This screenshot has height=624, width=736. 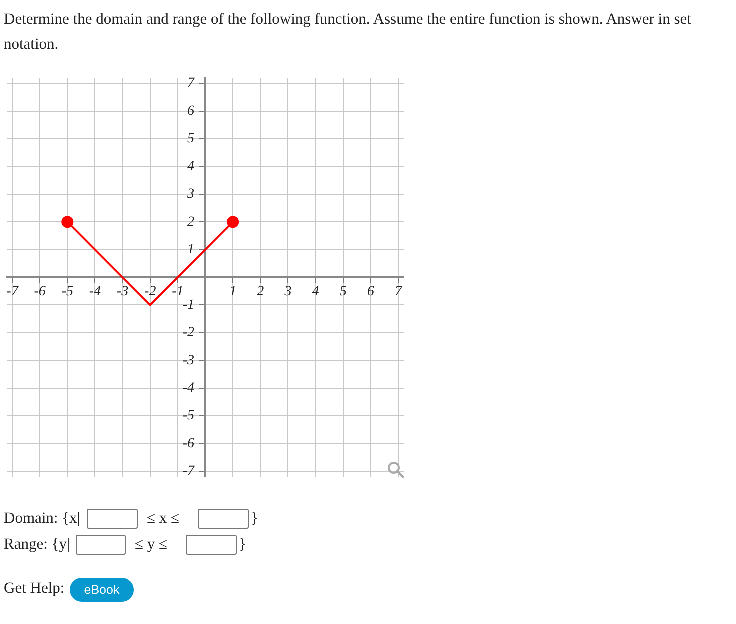 What do you see at coordinates (191, 250) in the screenshot?
I see `y-tick-label: 1` at bounding box center [191, 250].